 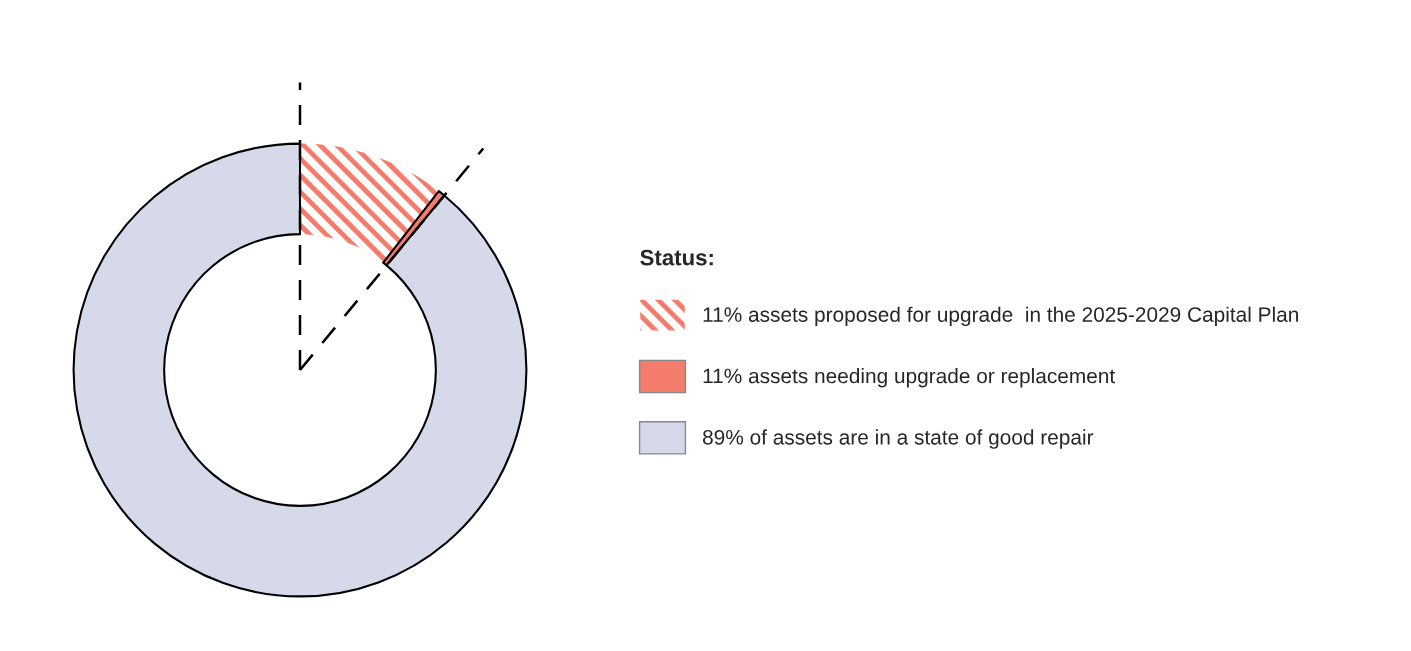 I want to click on legend-label: 11% assets needing upgrade or replacement, so click(x=909, y=378).